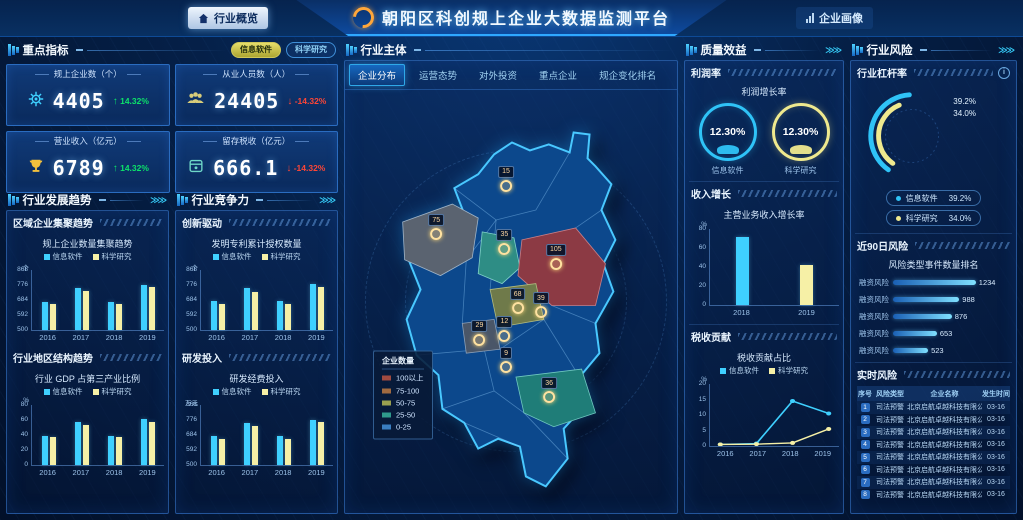 This screenshot has height=520, width=1023. Describe the element at coordinates (438, 76) in the screenshot. I see `tab-运营态势: 运营态势` at that location.